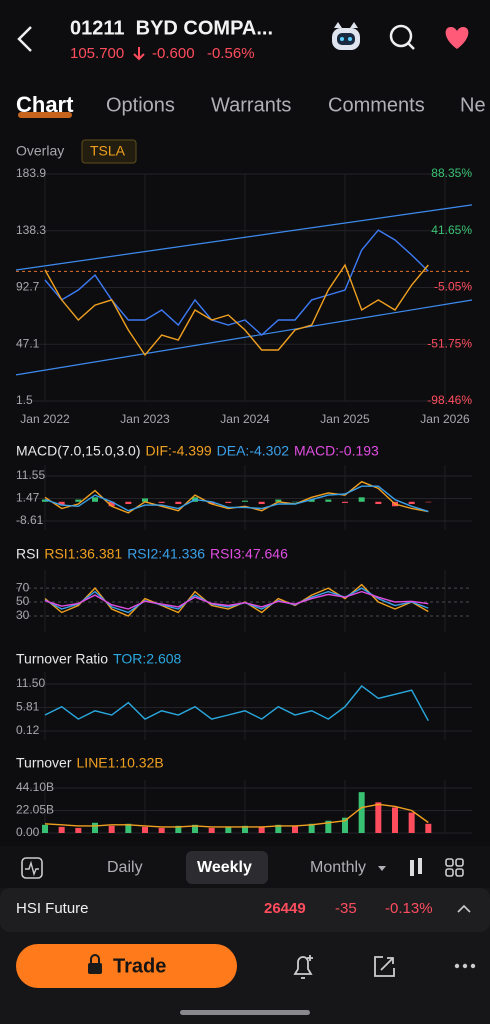 This screenshot has height=1024, width=490. What do you see at coordinates (249, 554) in the screenshot?
I see `legend-entry: RSI3:47.646` at bounding box center [249, 554].